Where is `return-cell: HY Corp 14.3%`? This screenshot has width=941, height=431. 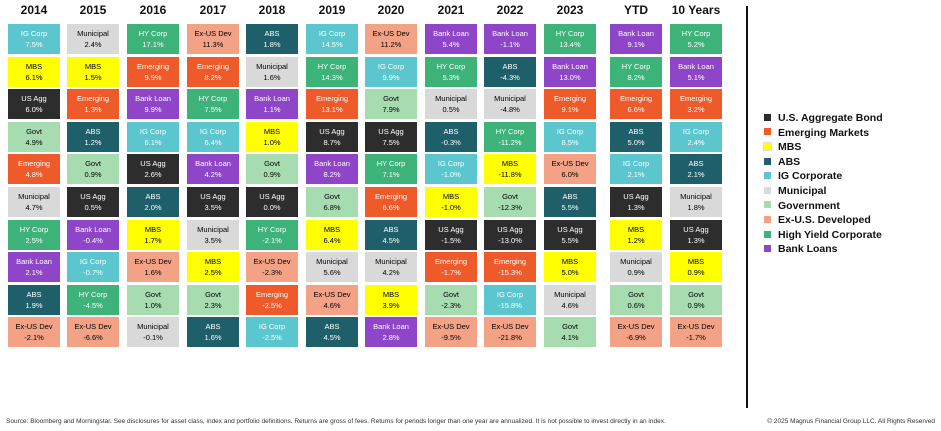
return-cell: HY Corp 14.3% is located at coordinates (332, 71).